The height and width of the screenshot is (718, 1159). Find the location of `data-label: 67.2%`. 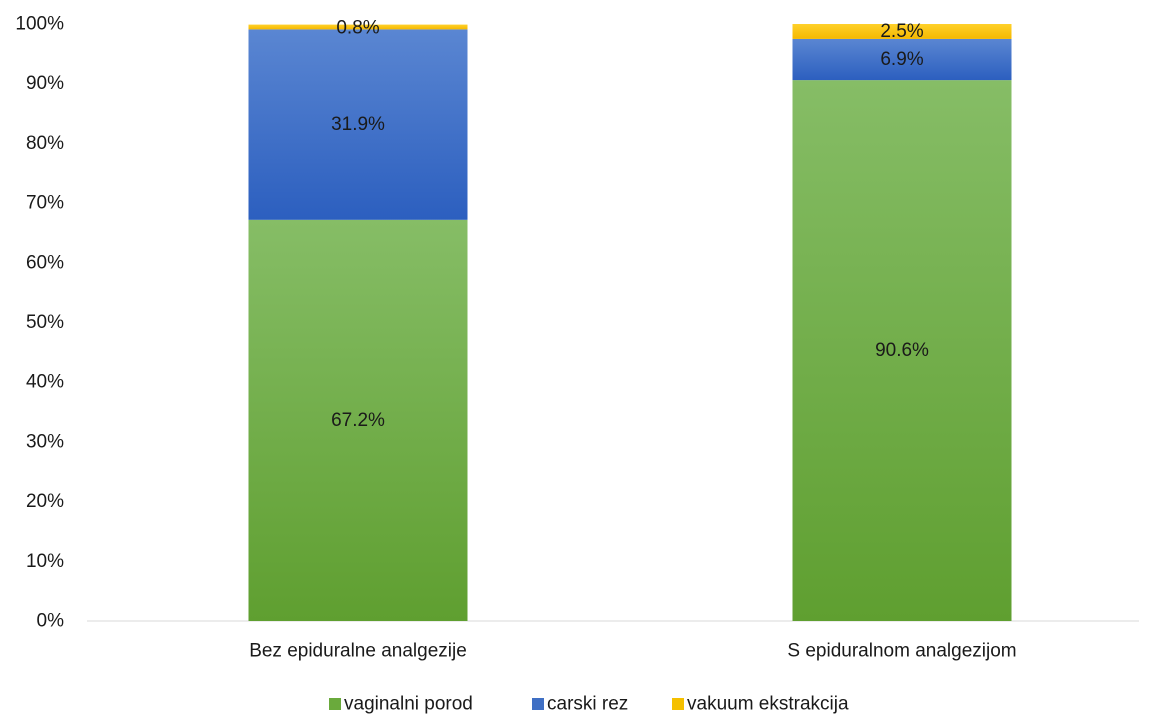

data-label: 67.2% is located at coordinates (358, 420).